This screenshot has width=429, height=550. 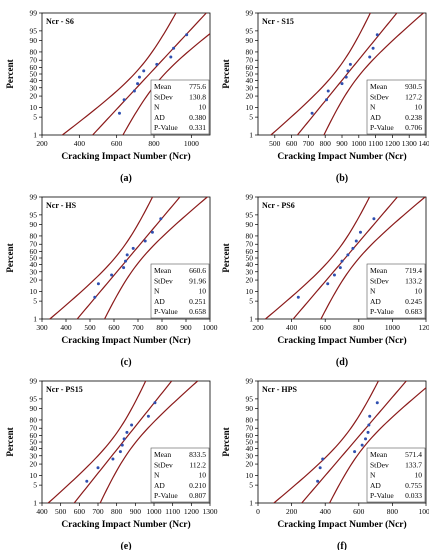 I want to click on x-tick-label: 900, so click(x=342, y=143).